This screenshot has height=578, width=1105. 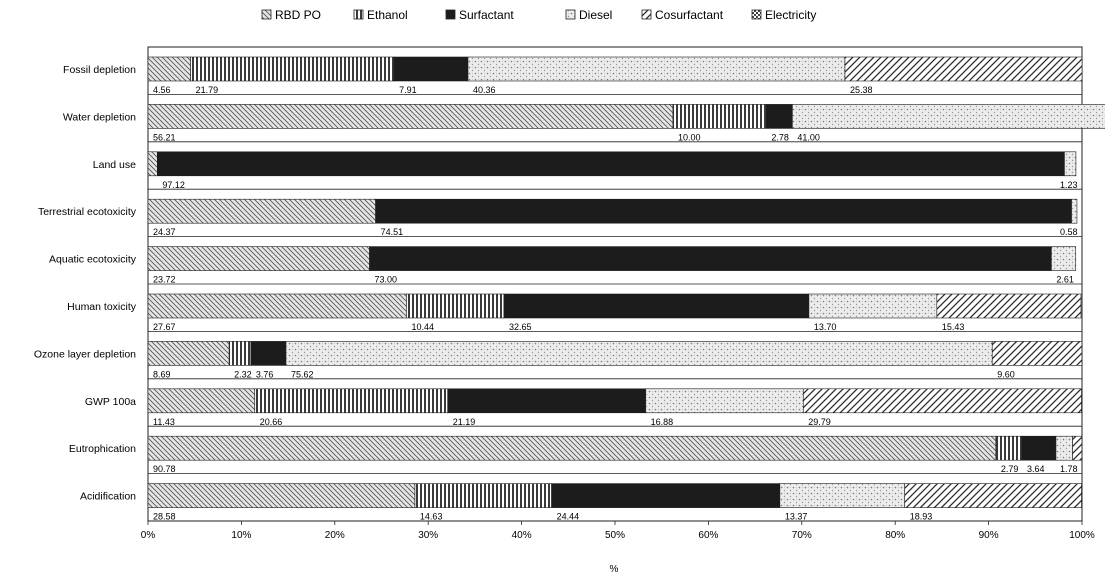 I want to click on category-label: Terrestrial ecotoxicity, so click(x=87, y=212).